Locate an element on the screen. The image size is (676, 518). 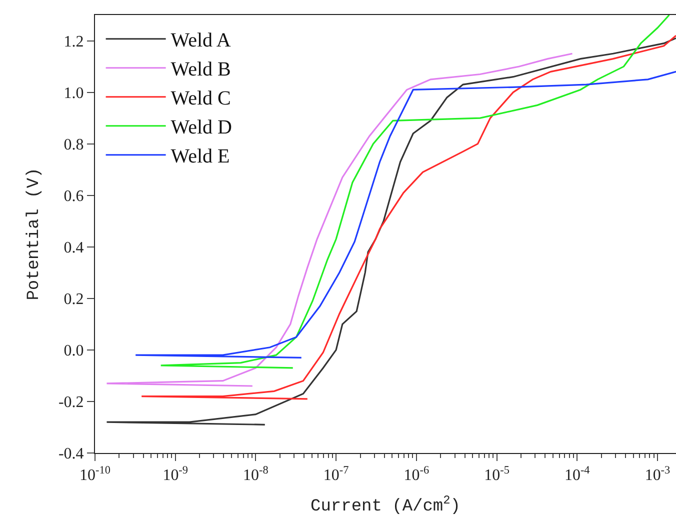
x-tick-label: 10$^{-4}$ is located at coordinates (577, 474).